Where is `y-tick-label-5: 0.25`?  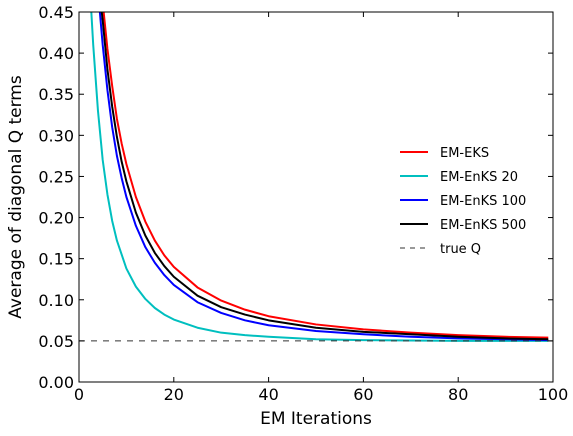 y-tick-label-5: 0.25 is located at coordinates (56, 176).